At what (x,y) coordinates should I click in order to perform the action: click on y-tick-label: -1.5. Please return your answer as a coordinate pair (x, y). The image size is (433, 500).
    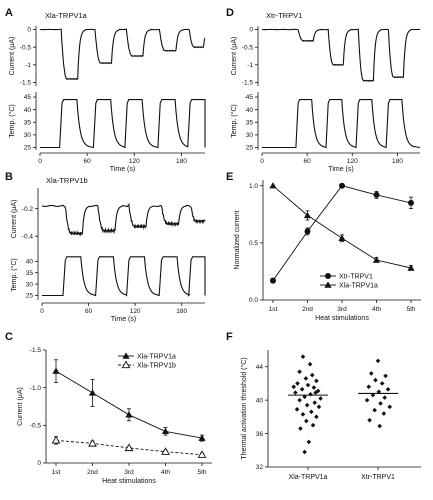
    Looking at the image, I should click on (36, 350).